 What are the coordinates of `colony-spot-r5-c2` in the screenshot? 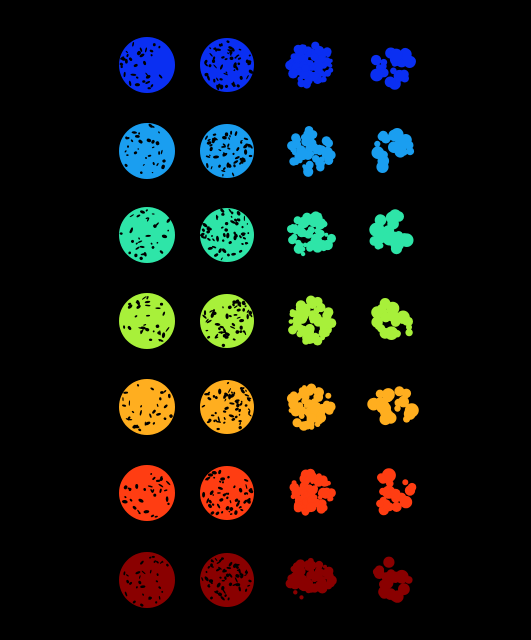 It's located at (227, 407).